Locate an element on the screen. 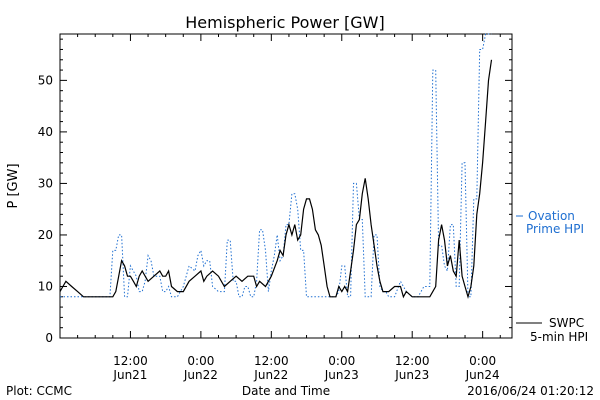 The width and height of the screenshot is (600, 400). y-tick-label: 0 is located at coordinates (49, 338).